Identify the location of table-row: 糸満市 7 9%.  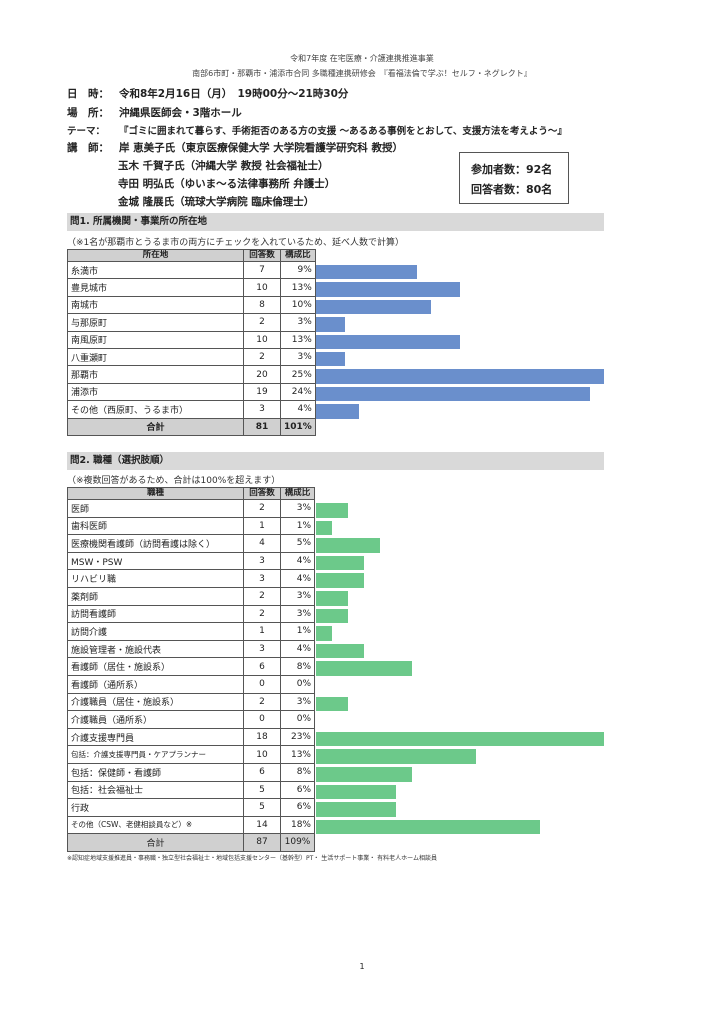
(191, 270).